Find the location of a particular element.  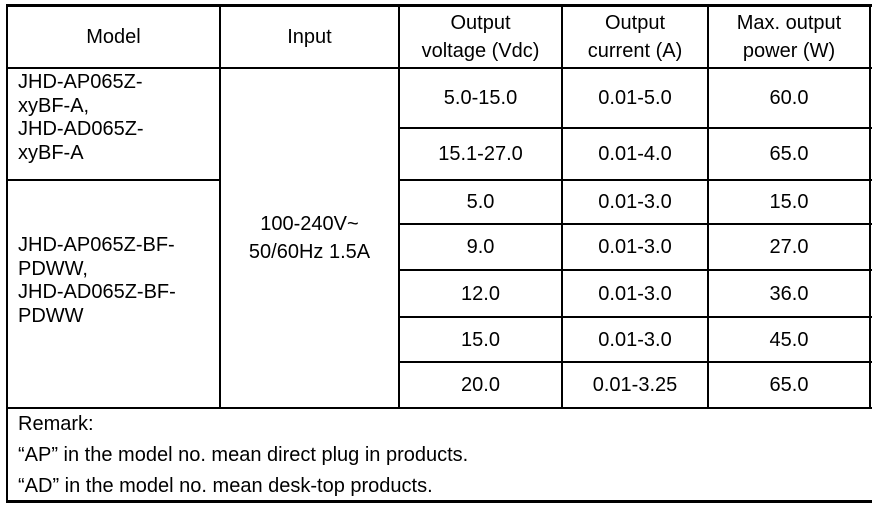

voltage-cell: 5.0-15.0 is located at coordinates (480, 98).